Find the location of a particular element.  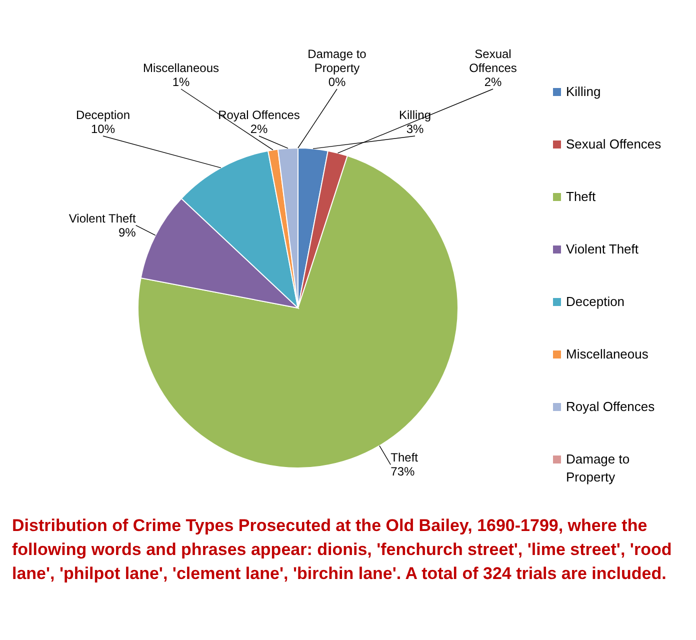

slice-label: Miscellaneous is located at coordinates (181, 68).